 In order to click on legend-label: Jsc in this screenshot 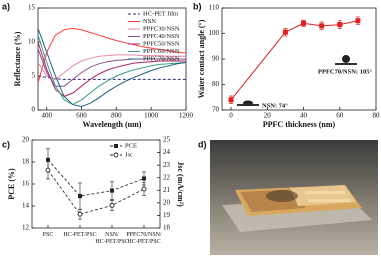, I will do `click(129, 154)`.